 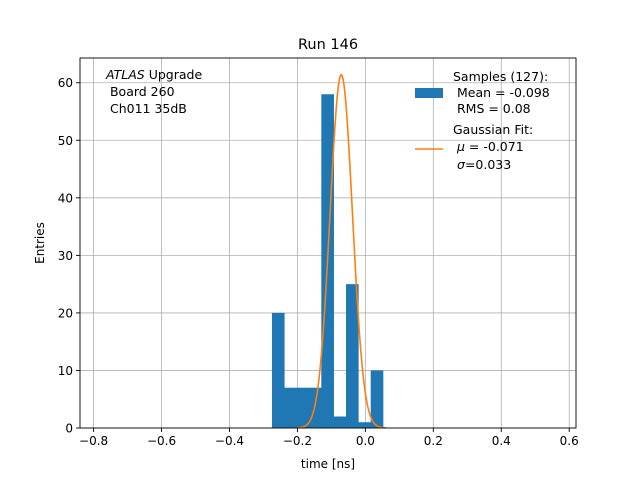 What do you see at coordinates (460, 146) in the screenshot?
I see `legend-fit-mu-symbol: μ` at bounding box center [460, 146].